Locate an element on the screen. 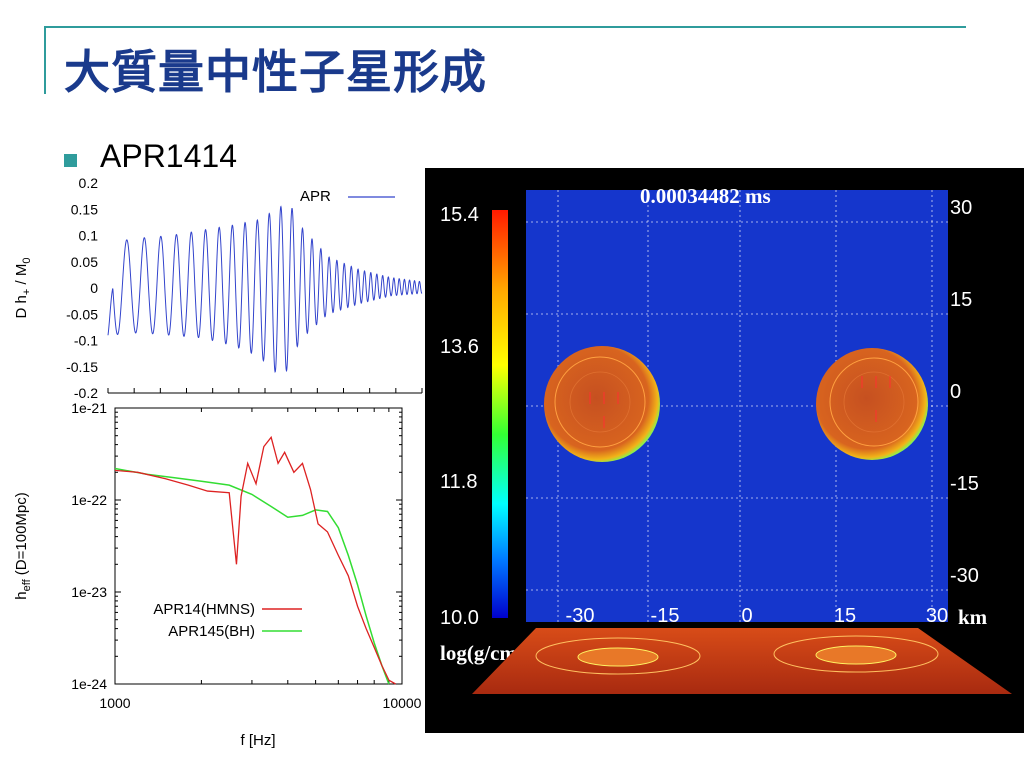  spectrum-x-tick-label: 1000 is located at coordinates (114, 703).